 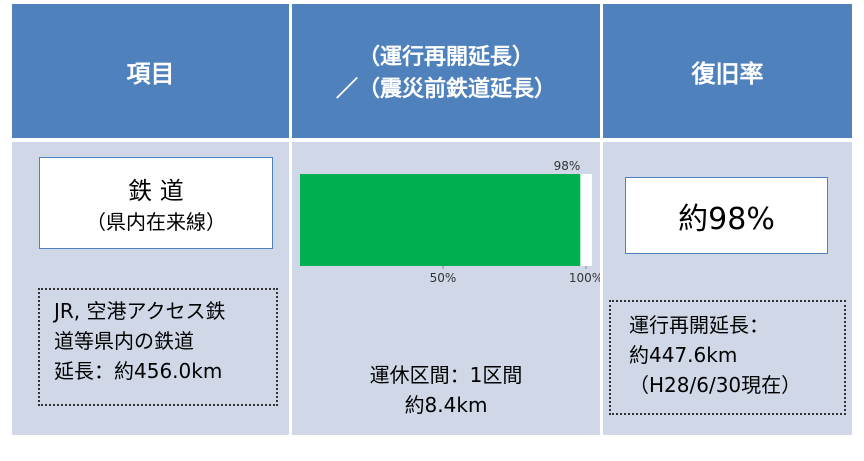 What do you see at coordinates (138, 371) in the screenshot?
I see `note-line: 延長：約456.0km` at bounding box center [138, 371].